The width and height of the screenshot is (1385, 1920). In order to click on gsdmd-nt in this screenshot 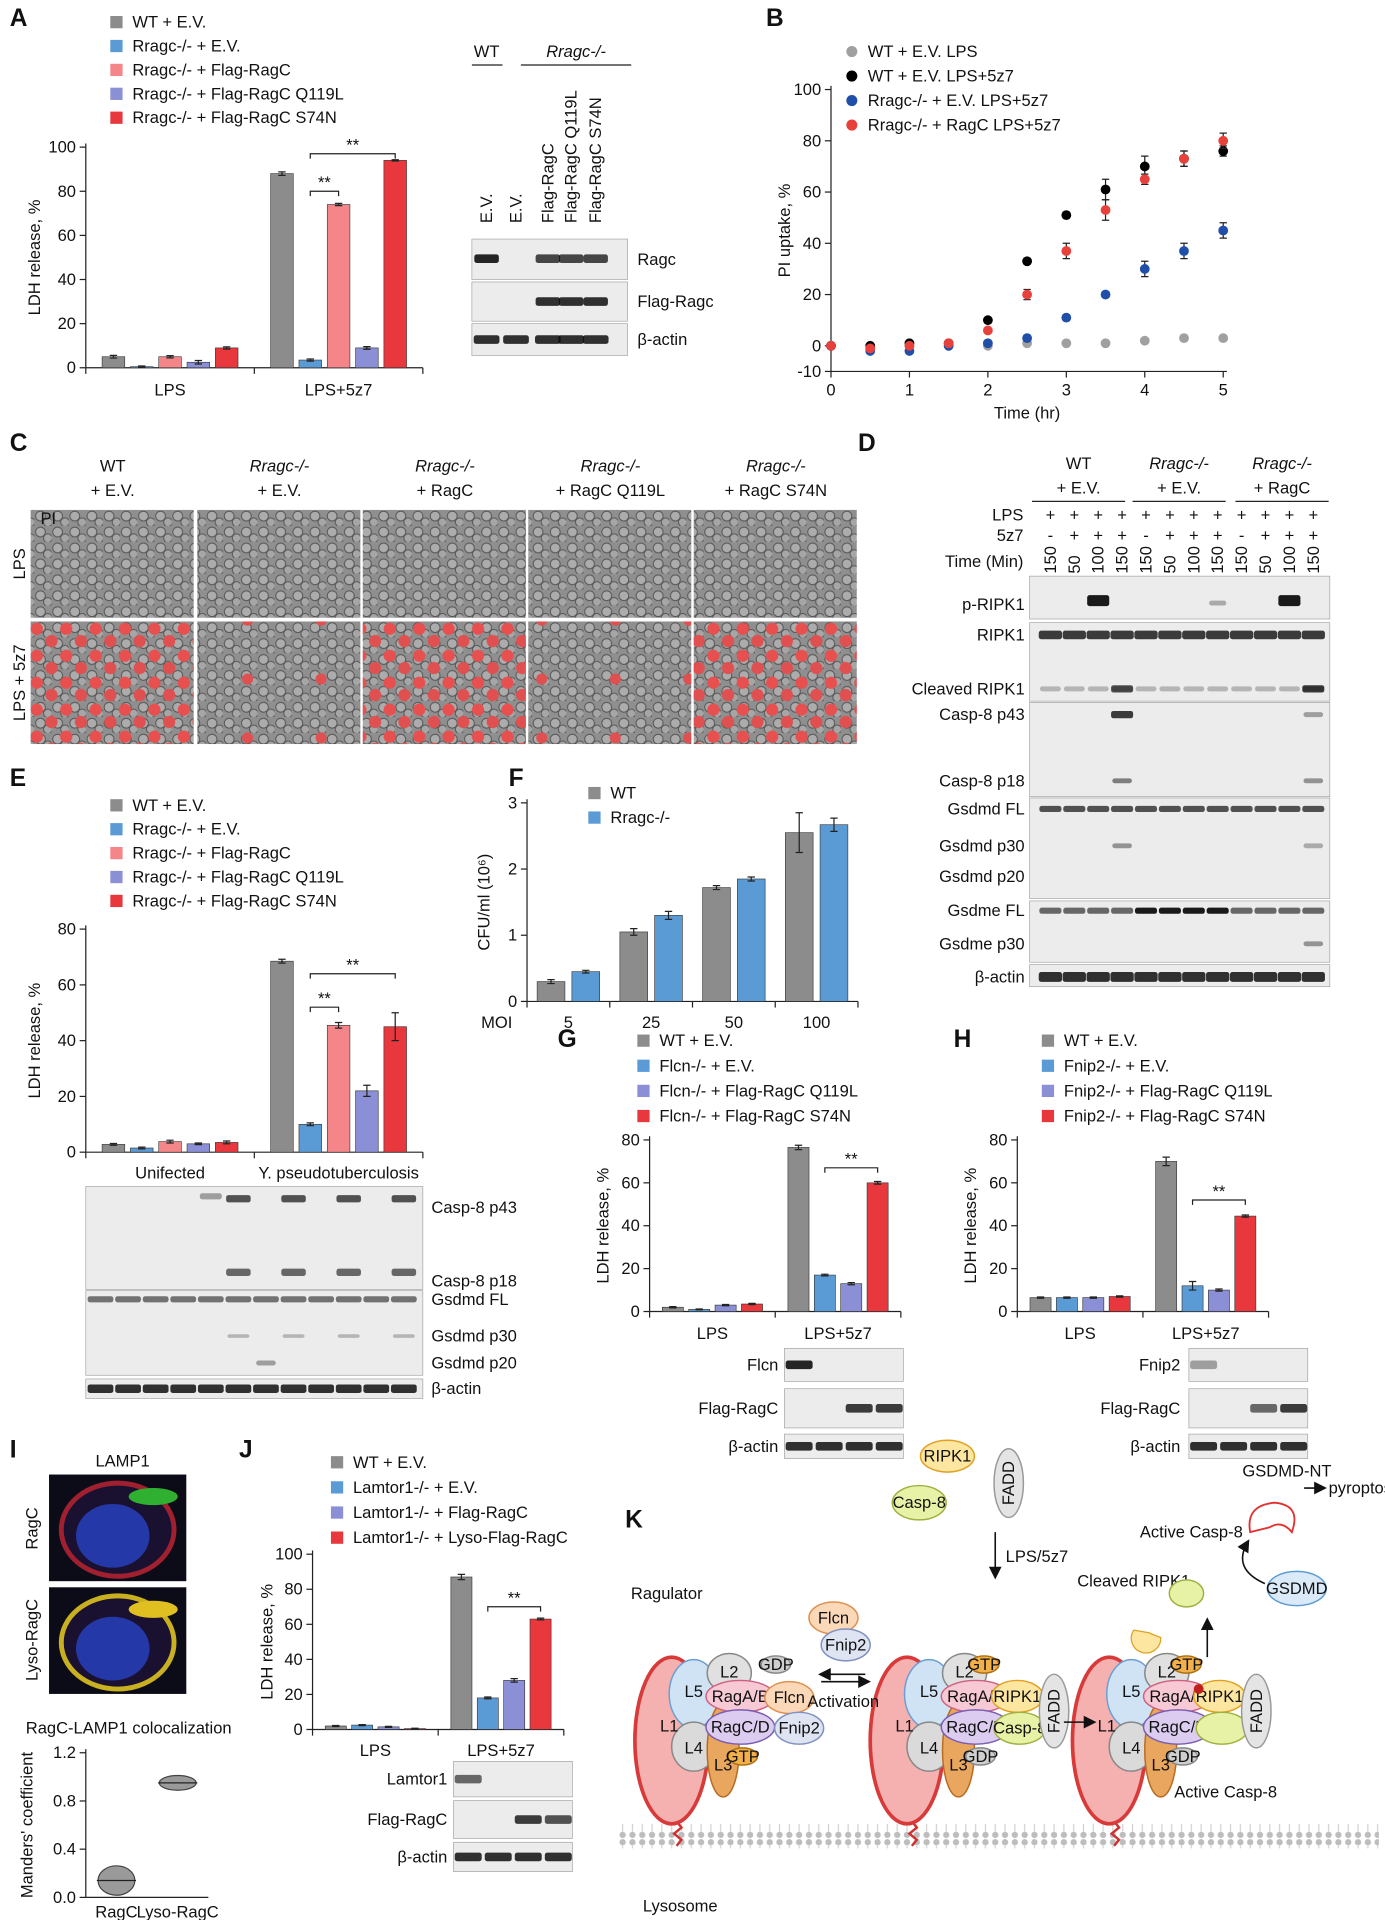, I will do `click(1272, 1517)`.